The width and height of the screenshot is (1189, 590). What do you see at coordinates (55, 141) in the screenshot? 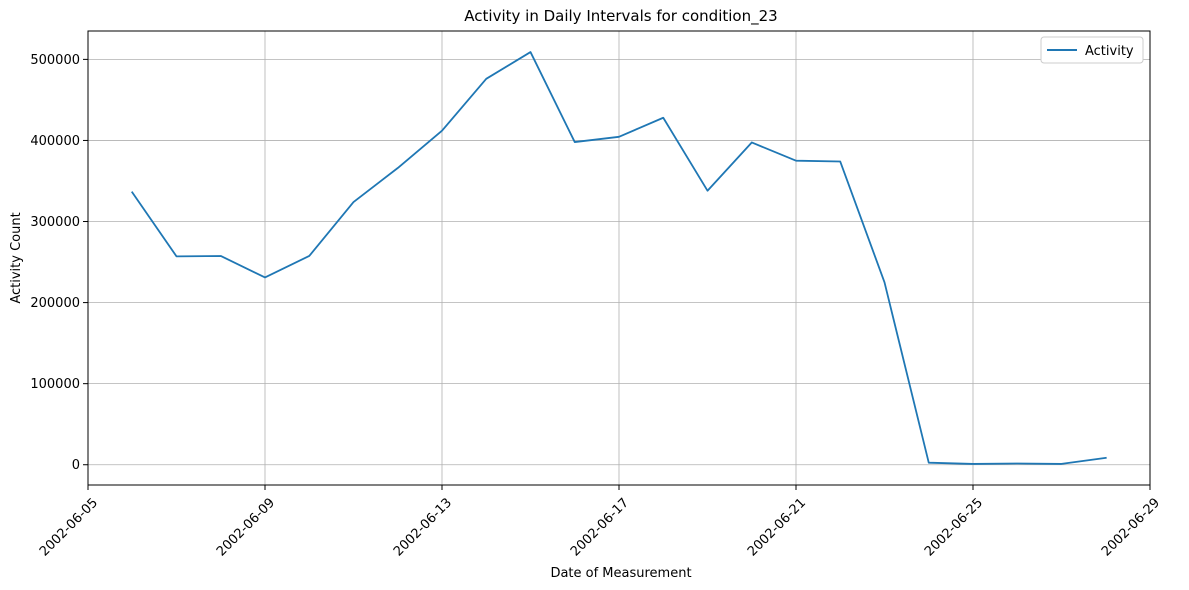
I see `y-tick-label: 400000` at bounding box center [55, 141].